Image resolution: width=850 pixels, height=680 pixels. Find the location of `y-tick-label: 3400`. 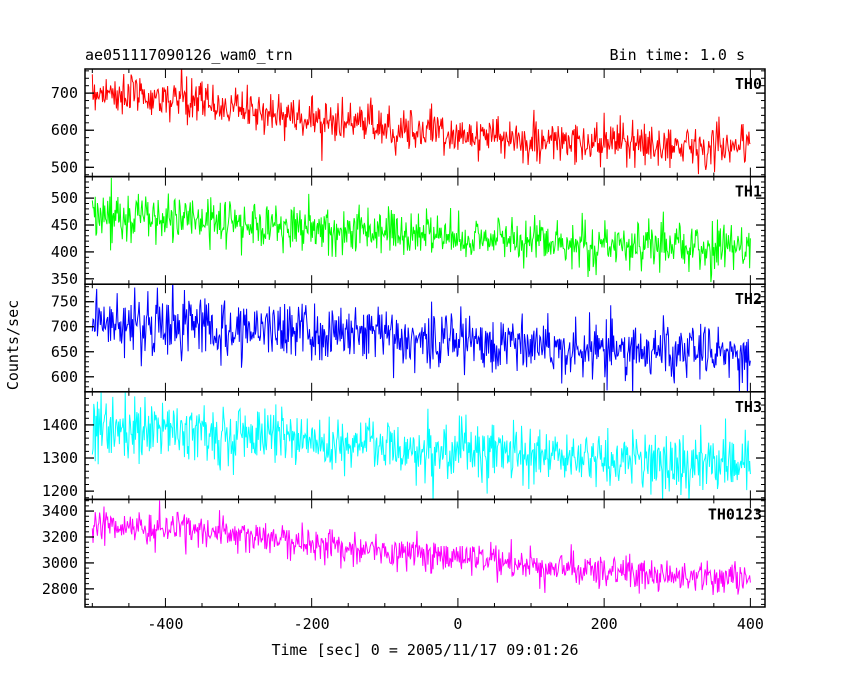

y-tick-label: 3400 is located at coordinates (60, 511).